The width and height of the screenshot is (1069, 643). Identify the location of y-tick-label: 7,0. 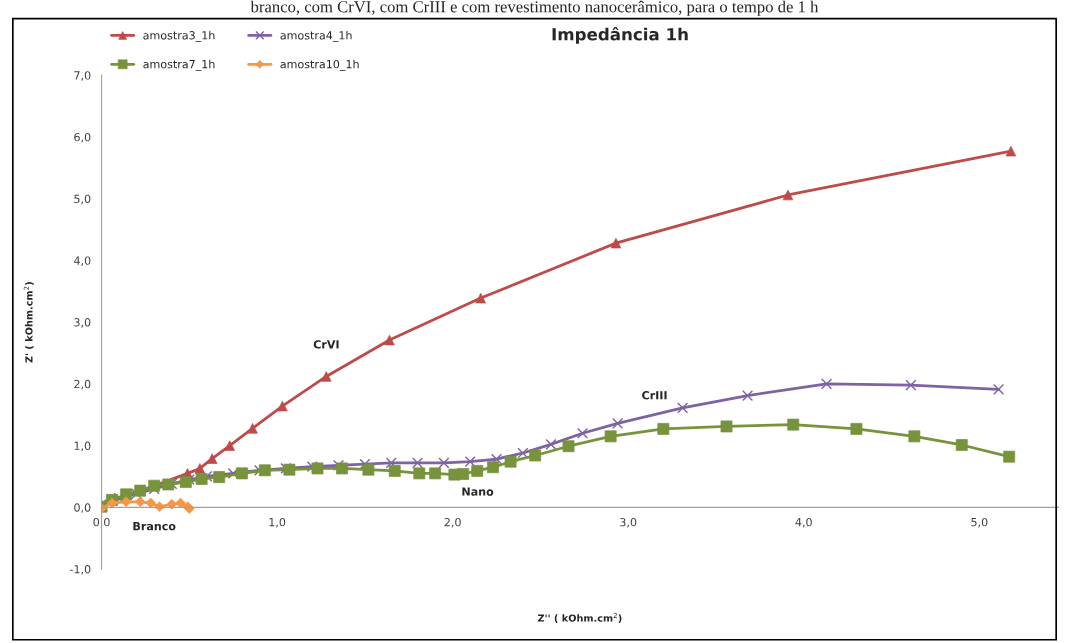
(82, 76).